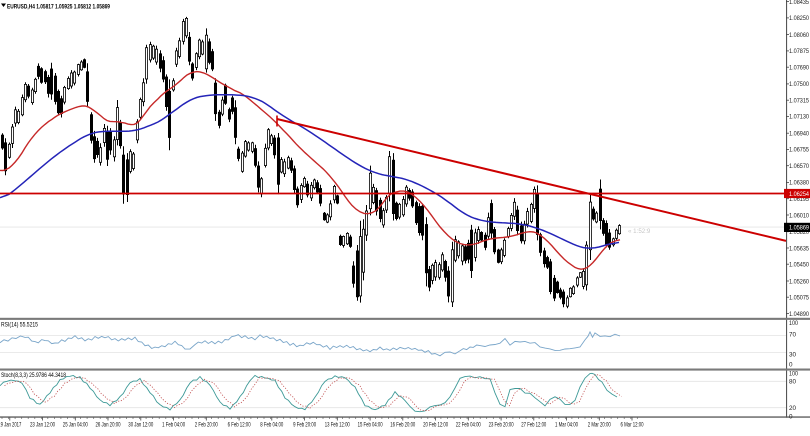 The image size is (810, 436). What do you see at coordinates (799, 134) in the screenshot?
I see `svg-text: 1.06940` at bounding box center [799, 134].